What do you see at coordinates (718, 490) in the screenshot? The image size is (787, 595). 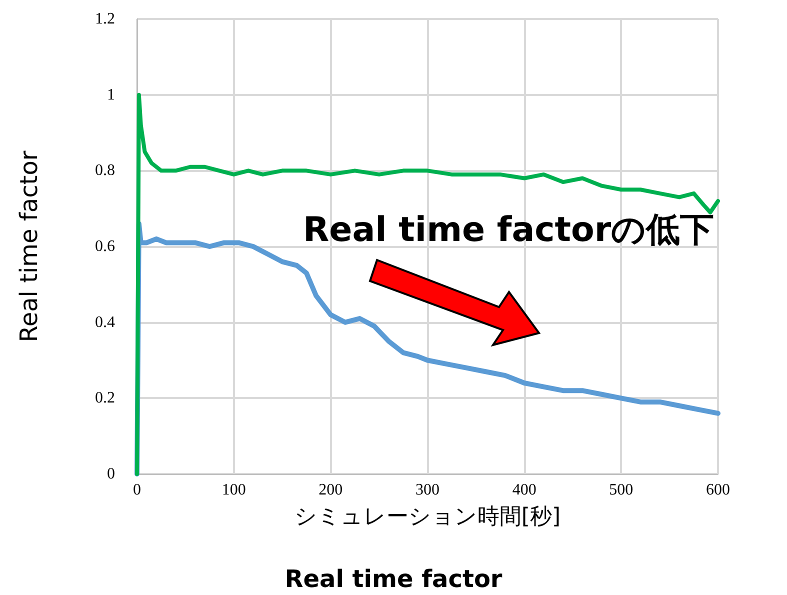 I see `x-tick-label: 600` at bounding box center [718, 490].